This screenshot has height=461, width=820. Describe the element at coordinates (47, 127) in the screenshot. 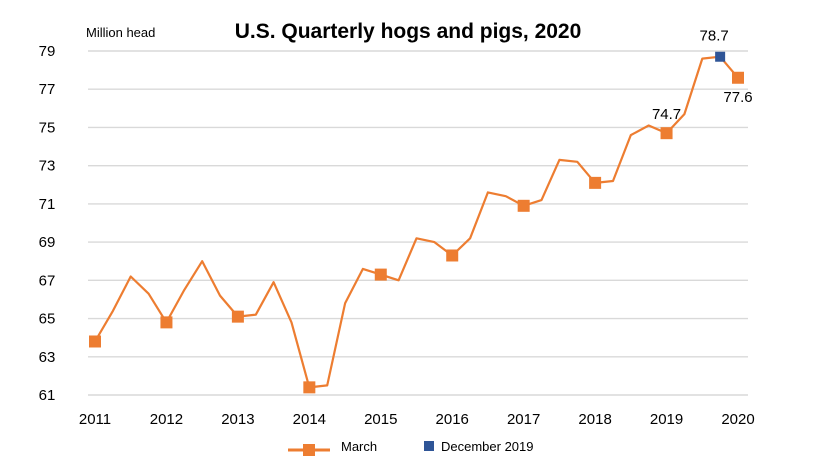

I see `y-tick-label: 75` at that location.